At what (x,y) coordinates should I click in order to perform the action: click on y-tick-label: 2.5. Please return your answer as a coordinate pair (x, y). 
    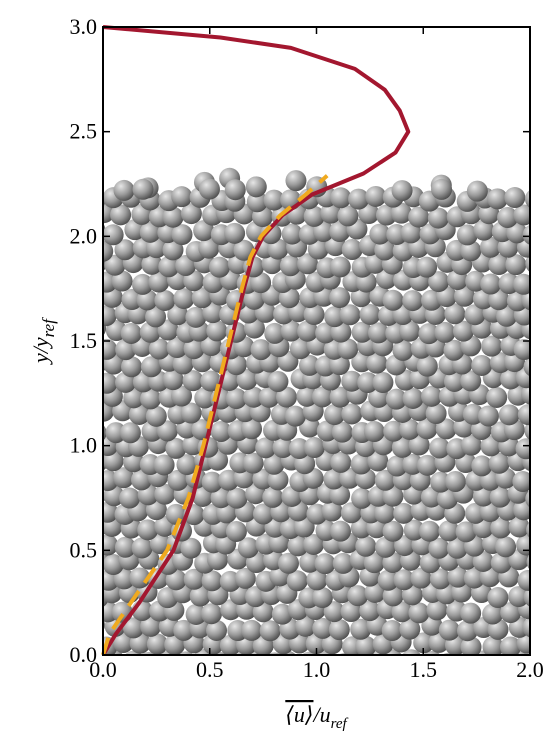
    Looking at the image, I should click on (84, 131).